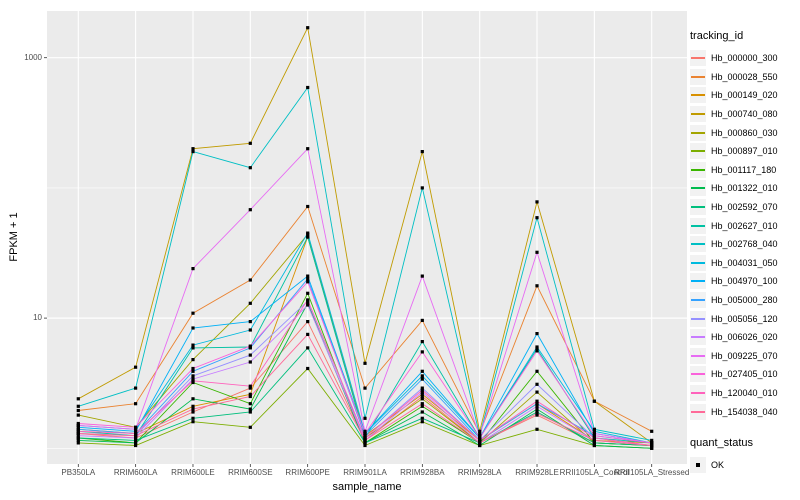 This screenshot has width=800, height=500. What do you see at coordinates (744, 465) in the screenshot?
I see `legend-entry-quant-ok: OK` at bounding box center [744, 465].